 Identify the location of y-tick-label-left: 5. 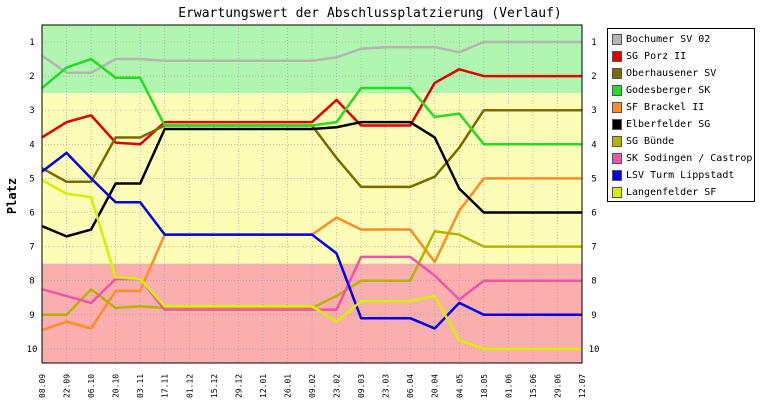
(31, 179).